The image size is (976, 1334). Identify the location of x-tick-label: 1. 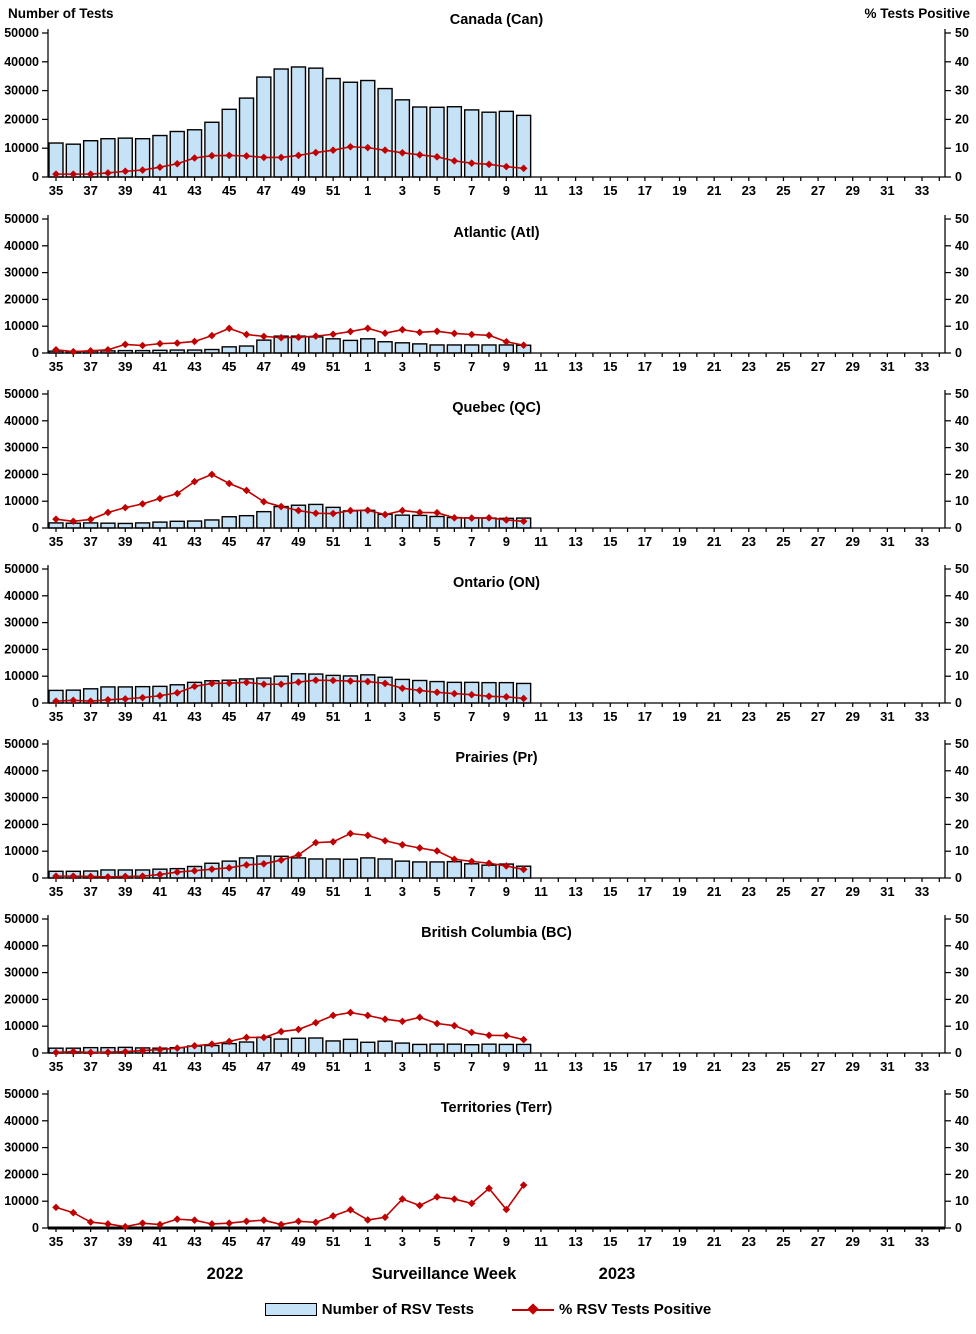
(367, 366).